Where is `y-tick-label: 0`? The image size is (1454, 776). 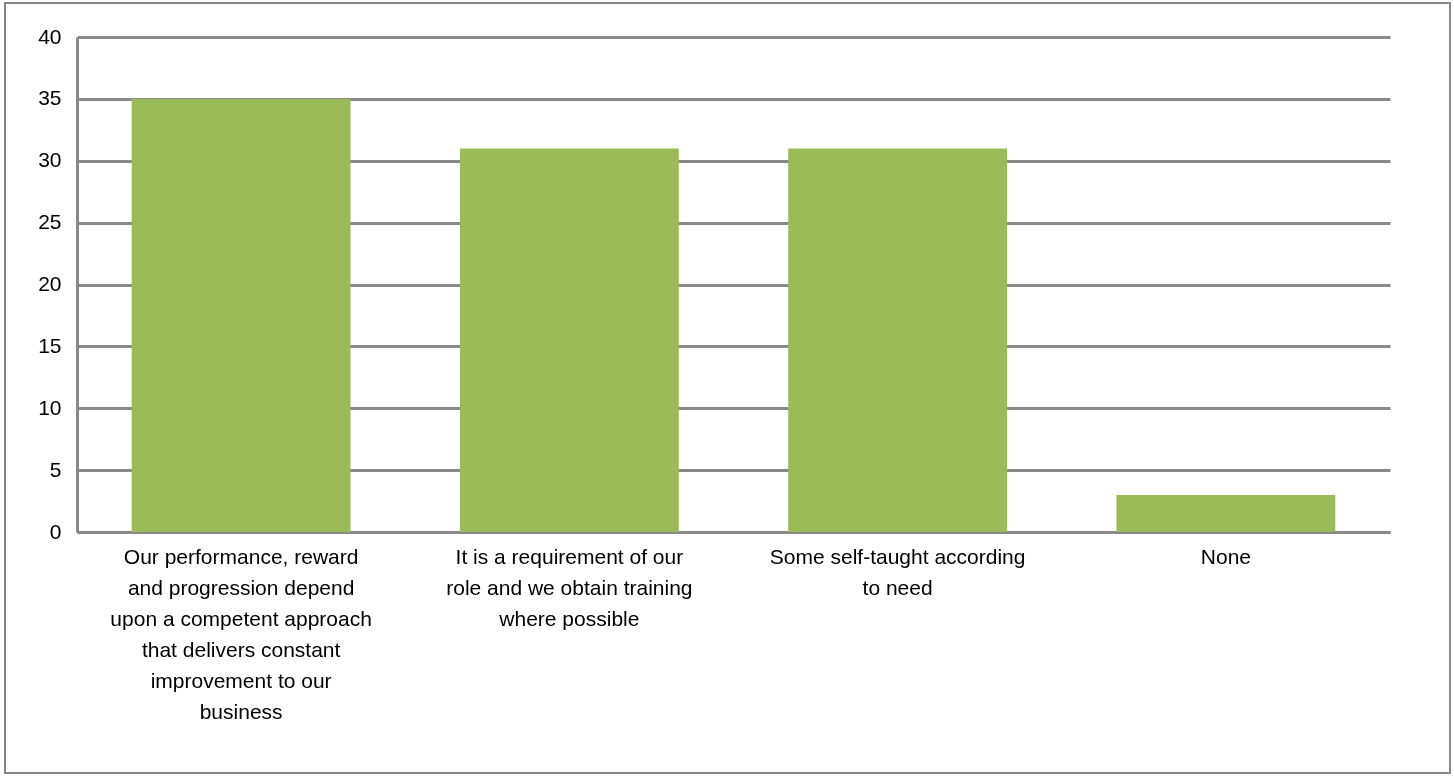
y-tick-label: 0 is located at coordinates (55, 531).